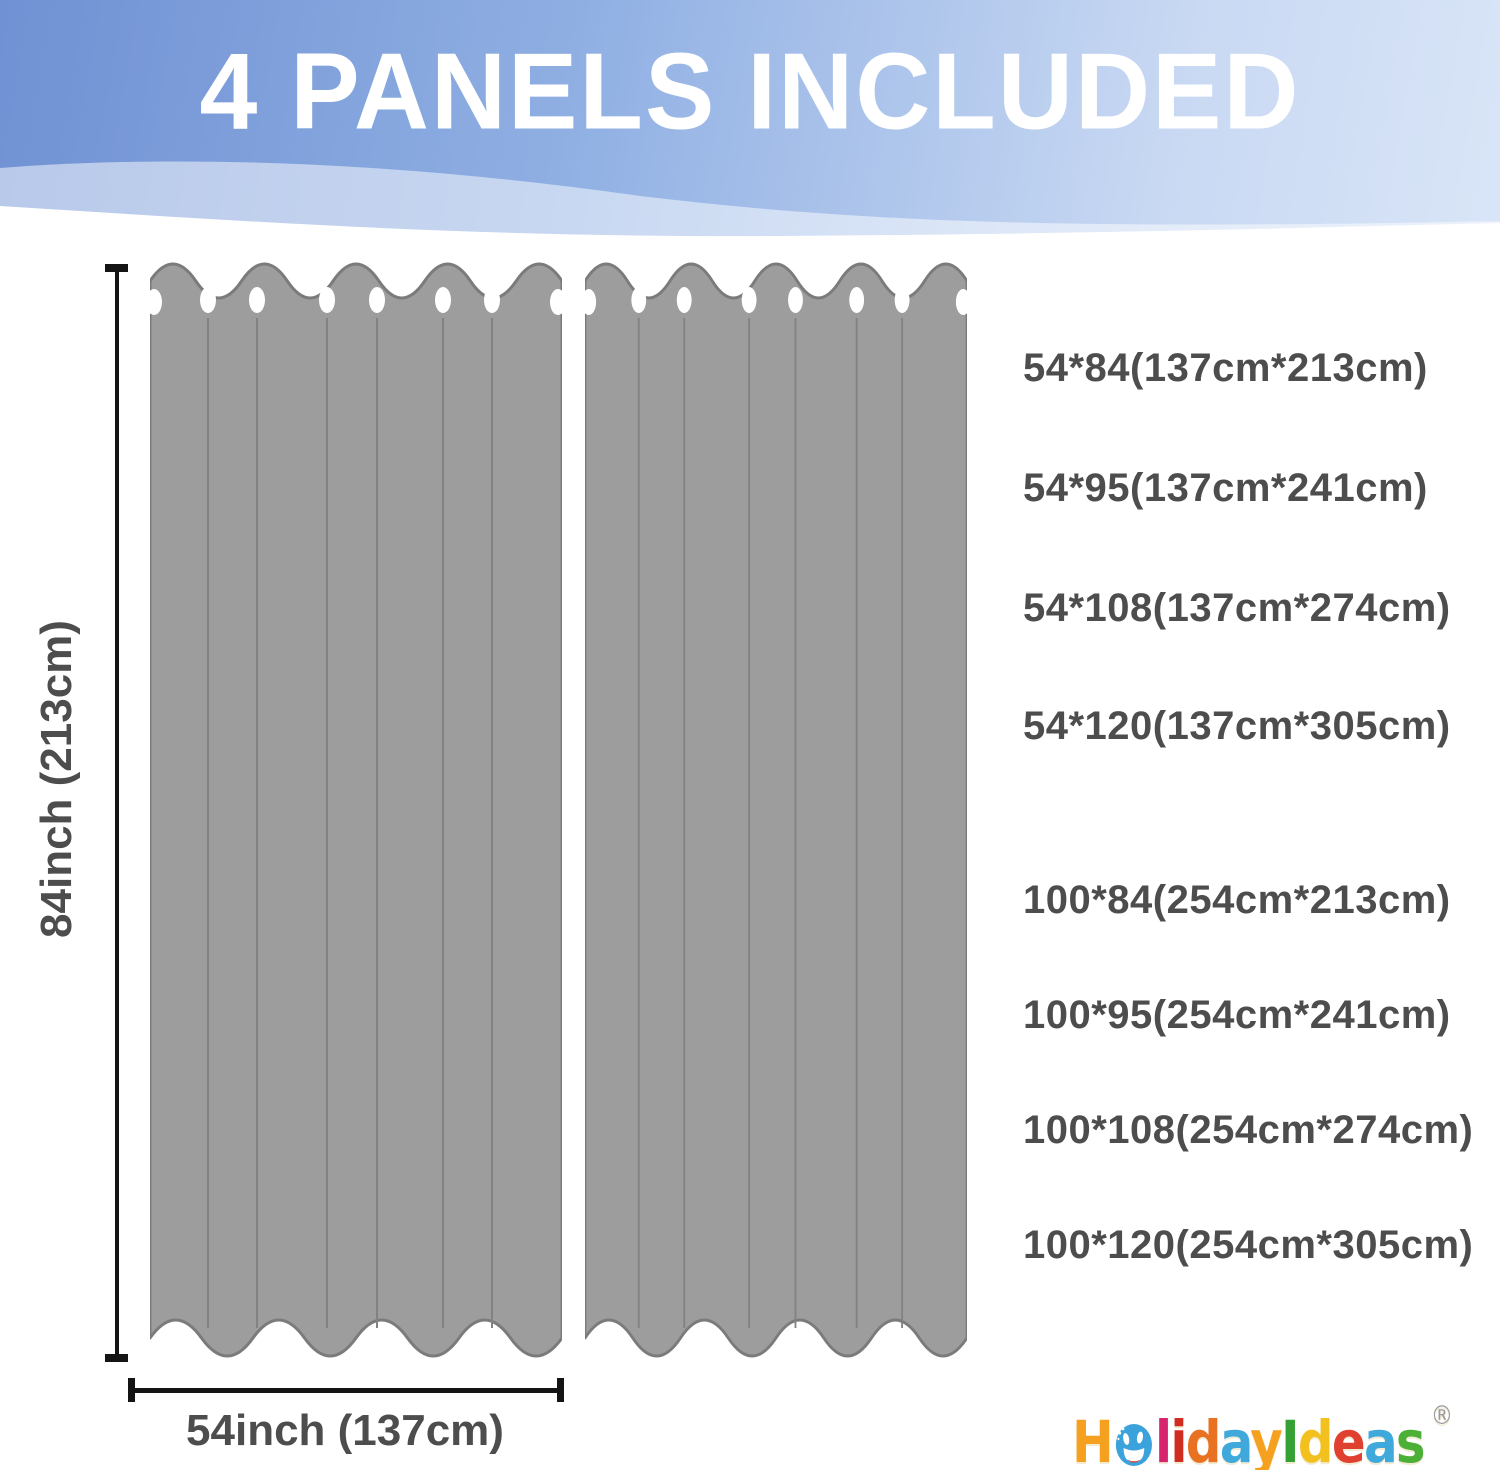  I want to click on size-option: 100*95(254cm*241cm), so click(1237, 1015).